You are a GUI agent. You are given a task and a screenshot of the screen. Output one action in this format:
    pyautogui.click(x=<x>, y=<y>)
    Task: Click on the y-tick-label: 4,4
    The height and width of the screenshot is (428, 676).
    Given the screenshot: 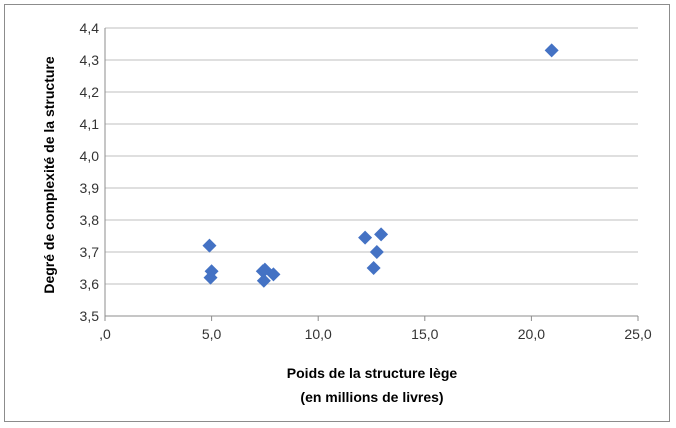 What is the action you would take?
    pyautogui.click(x=90, y=28)
    